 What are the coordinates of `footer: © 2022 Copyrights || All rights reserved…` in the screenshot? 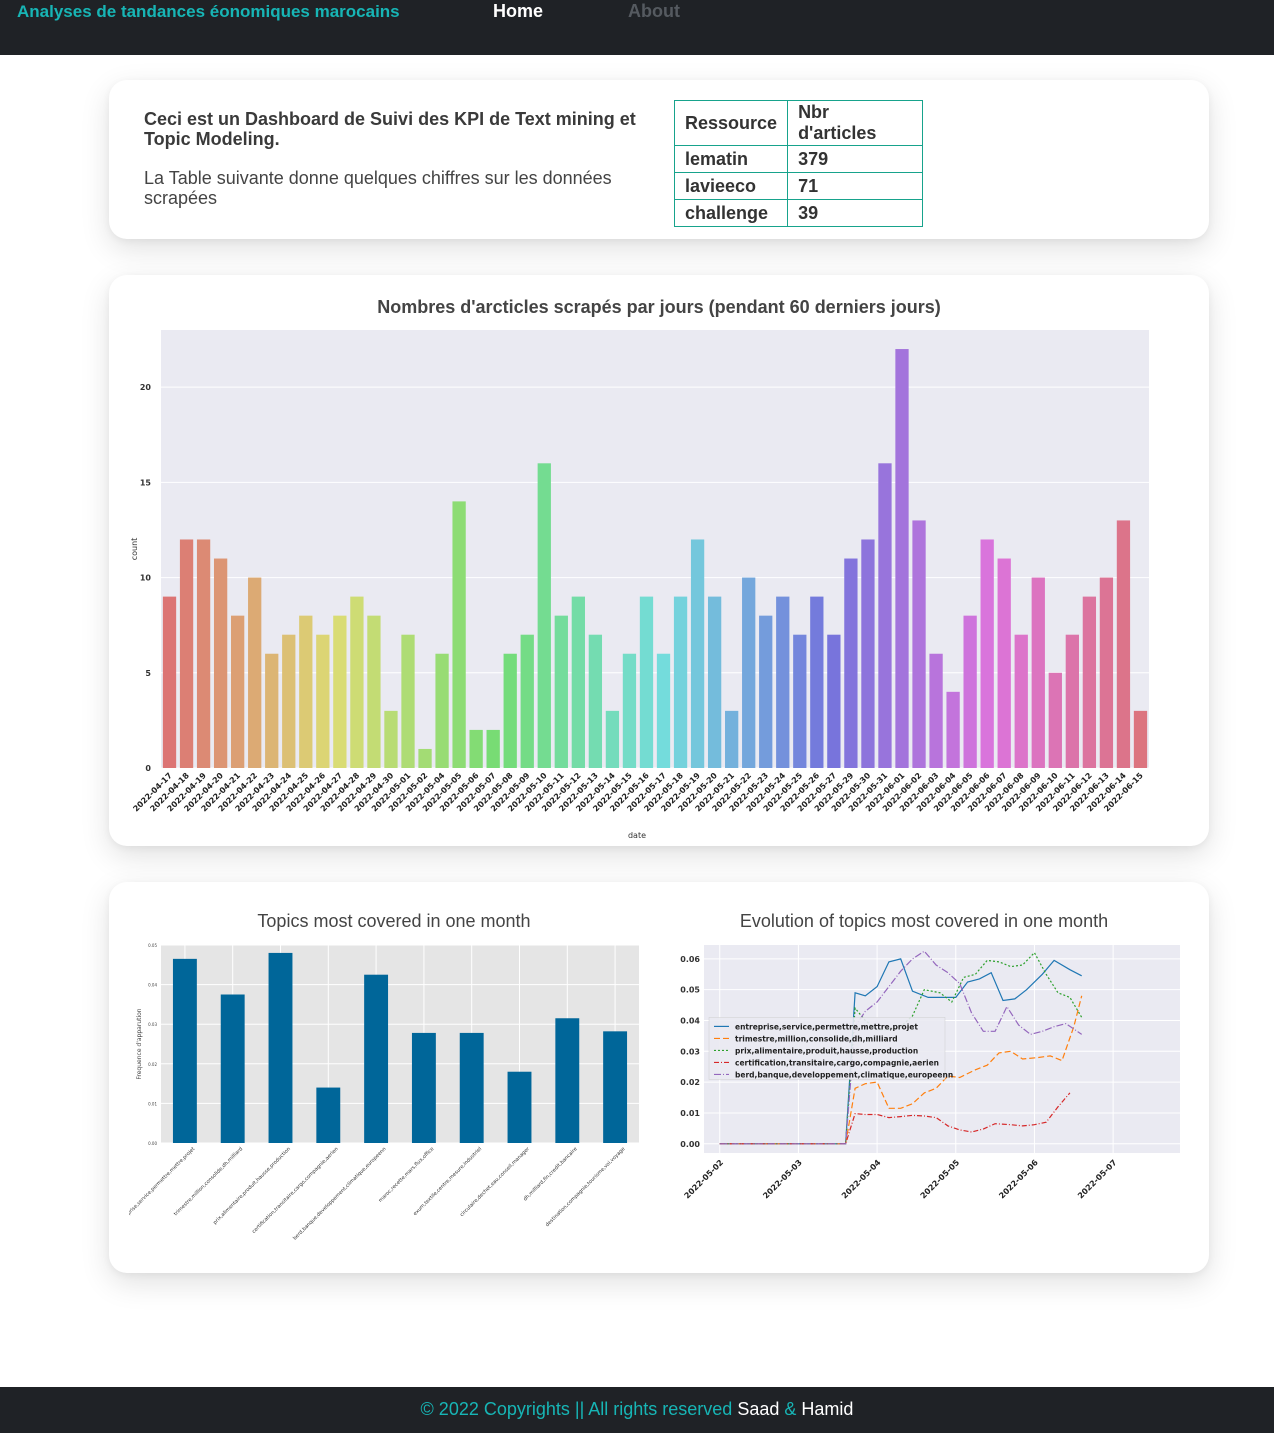 It's located at (637, 1410).